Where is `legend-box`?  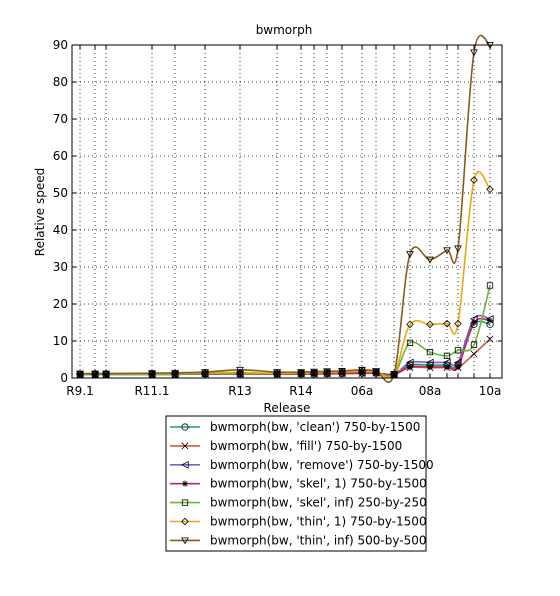 legend-box is located at coordinates (296, 483).